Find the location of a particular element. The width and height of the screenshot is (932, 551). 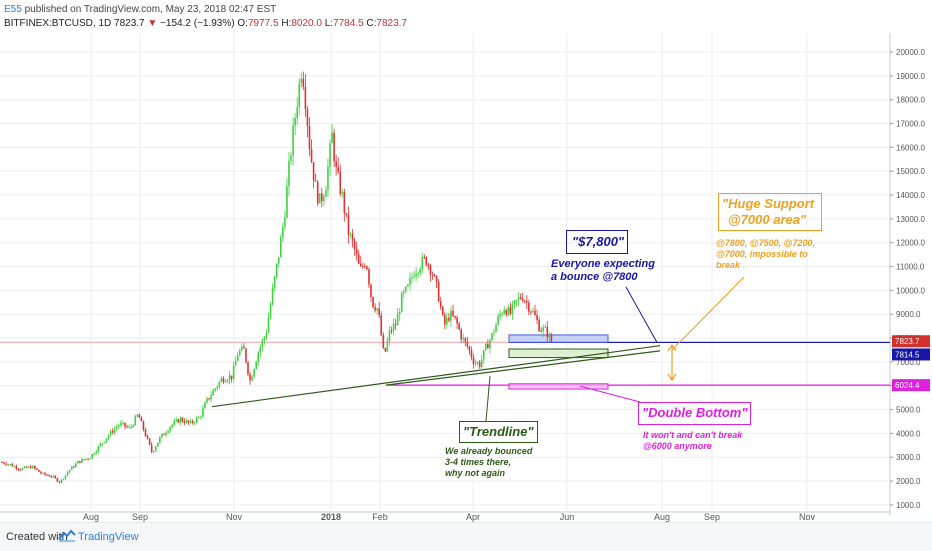

support-connector is located at coordinates (708, 313).